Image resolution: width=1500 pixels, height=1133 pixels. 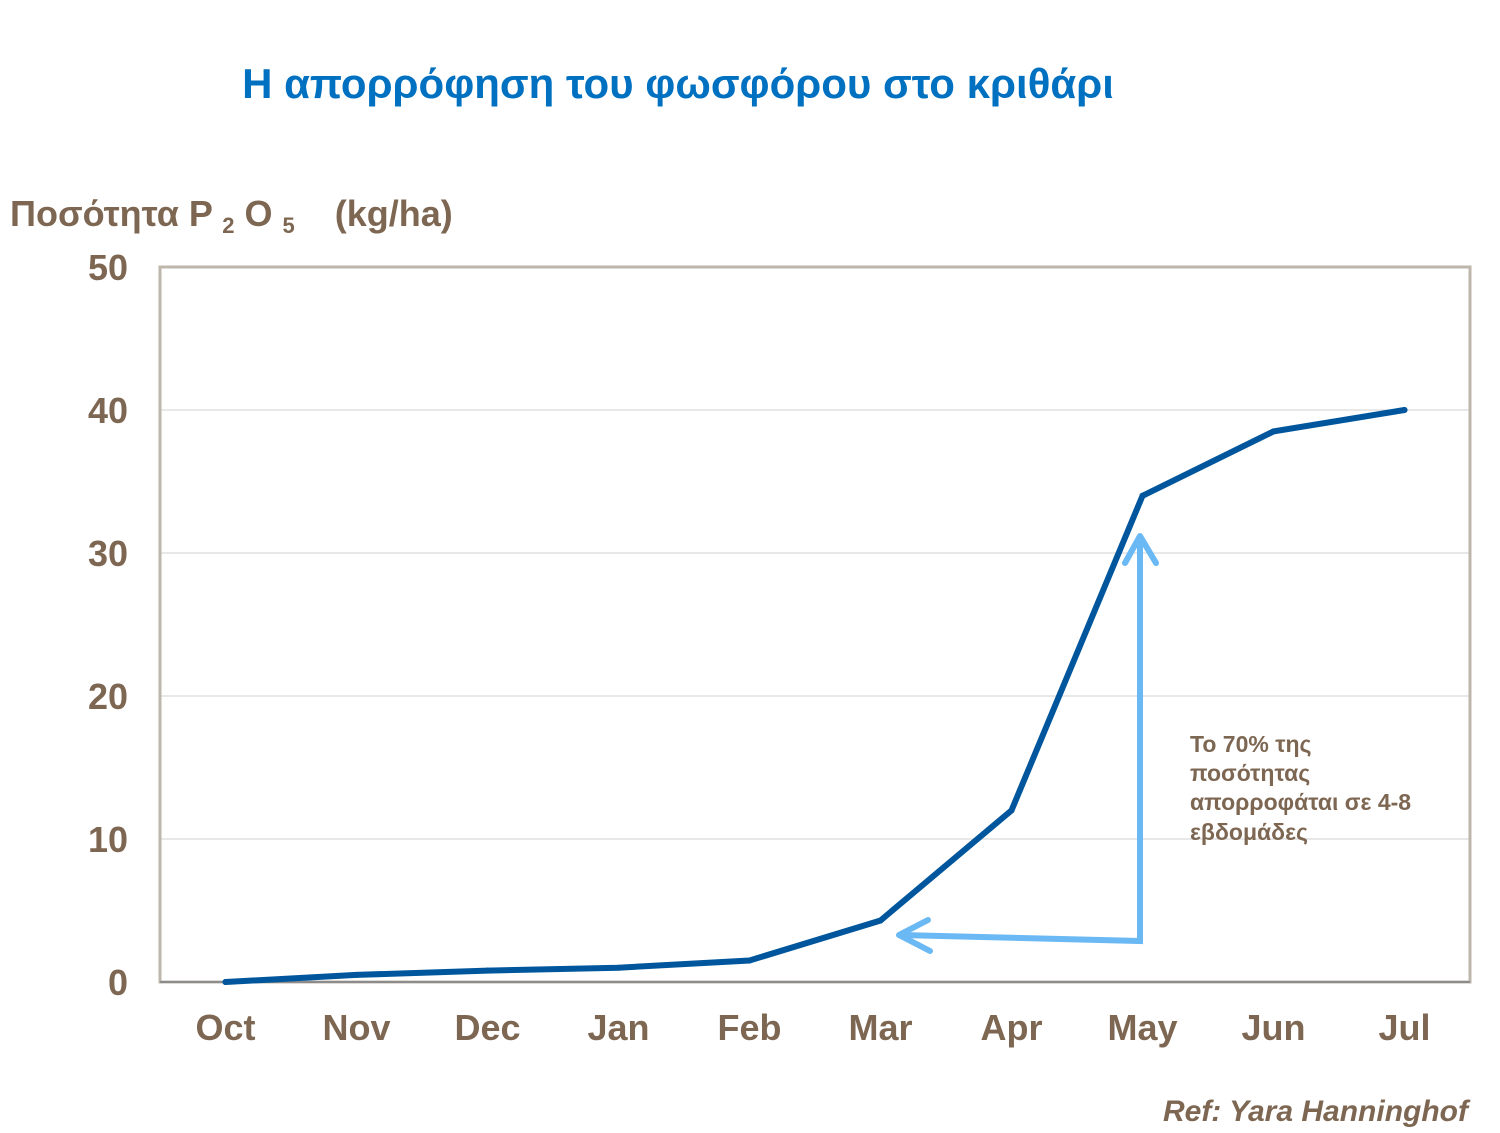 What do you see at coordinates (259, 213) in the screenshot?
I see `y-axis-title-oxygen: O` at bounding box center [259, 213].